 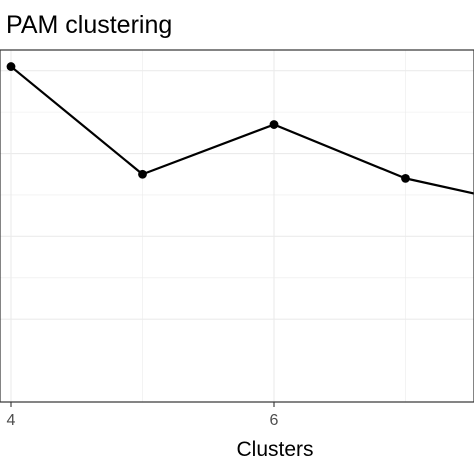 I want to click on x-tick-label: 4, so click(x=11, y=420).